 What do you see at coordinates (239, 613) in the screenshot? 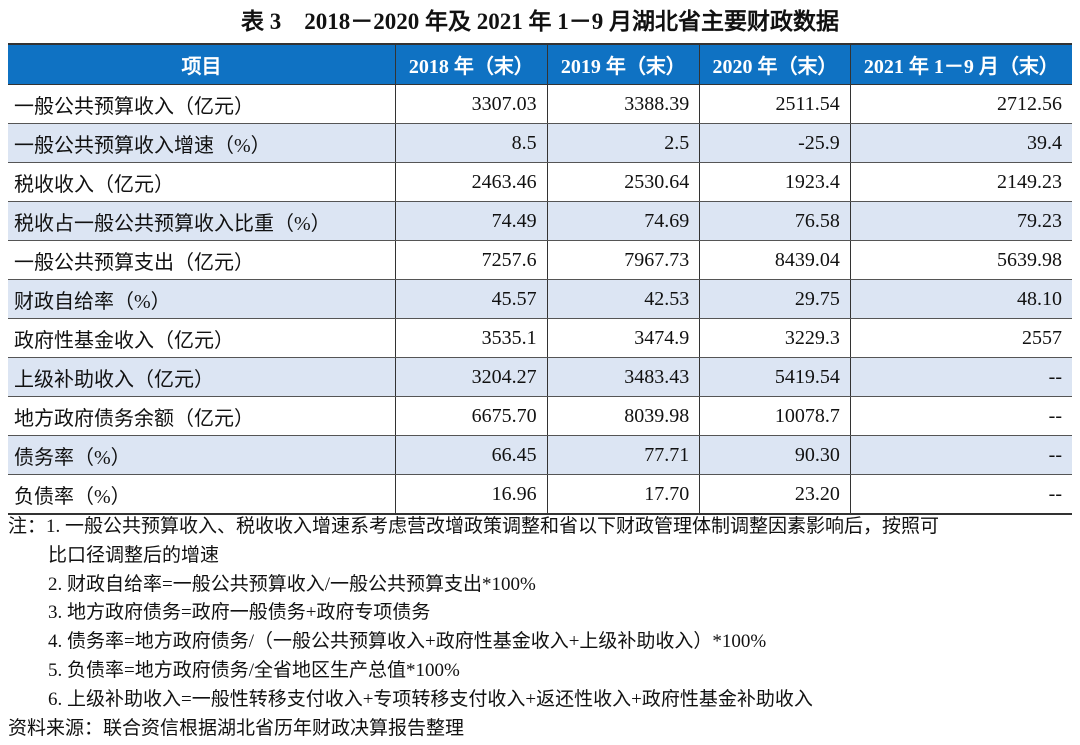
I see `note-3: 3. 地方政府债务=政府一般债务+政府专项债务` at bounding box center [239, 613].